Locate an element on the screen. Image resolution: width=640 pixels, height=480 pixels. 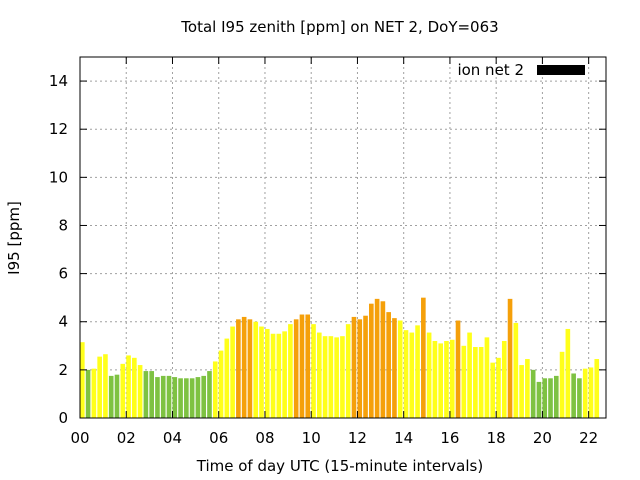
x-tick-label: 12 is located at coordinates (357, 438).